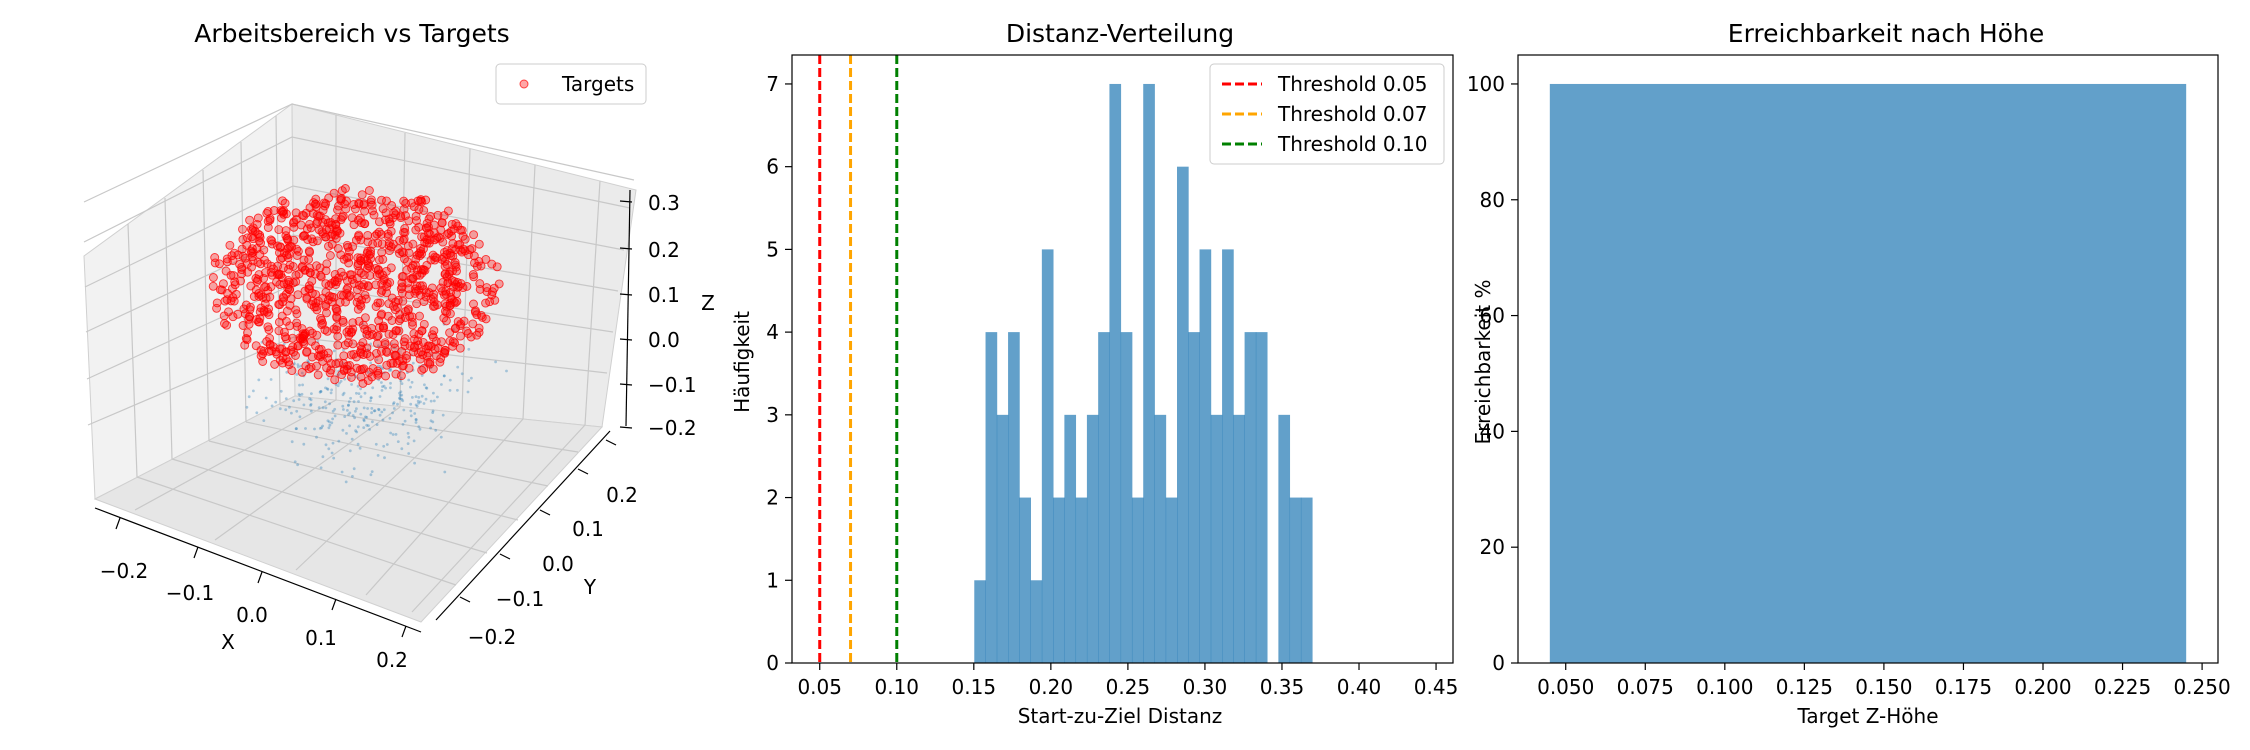 Image resolution: width=2250 pixels, height=750 pixels. What do you see at coordinates (1128, 687) in the screenshot?
I see `x-tick-label: 0.25` at bounding box center [1128, 687].